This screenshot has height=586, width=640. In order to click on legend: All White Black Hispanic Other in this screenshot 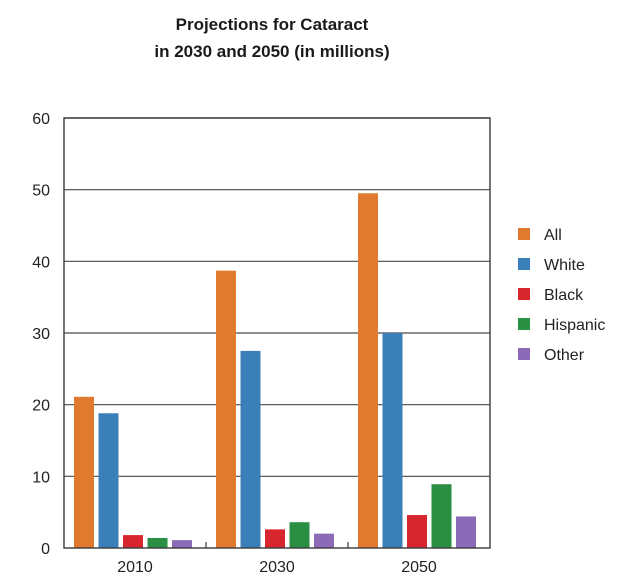, I will do `click(561, 295)`.